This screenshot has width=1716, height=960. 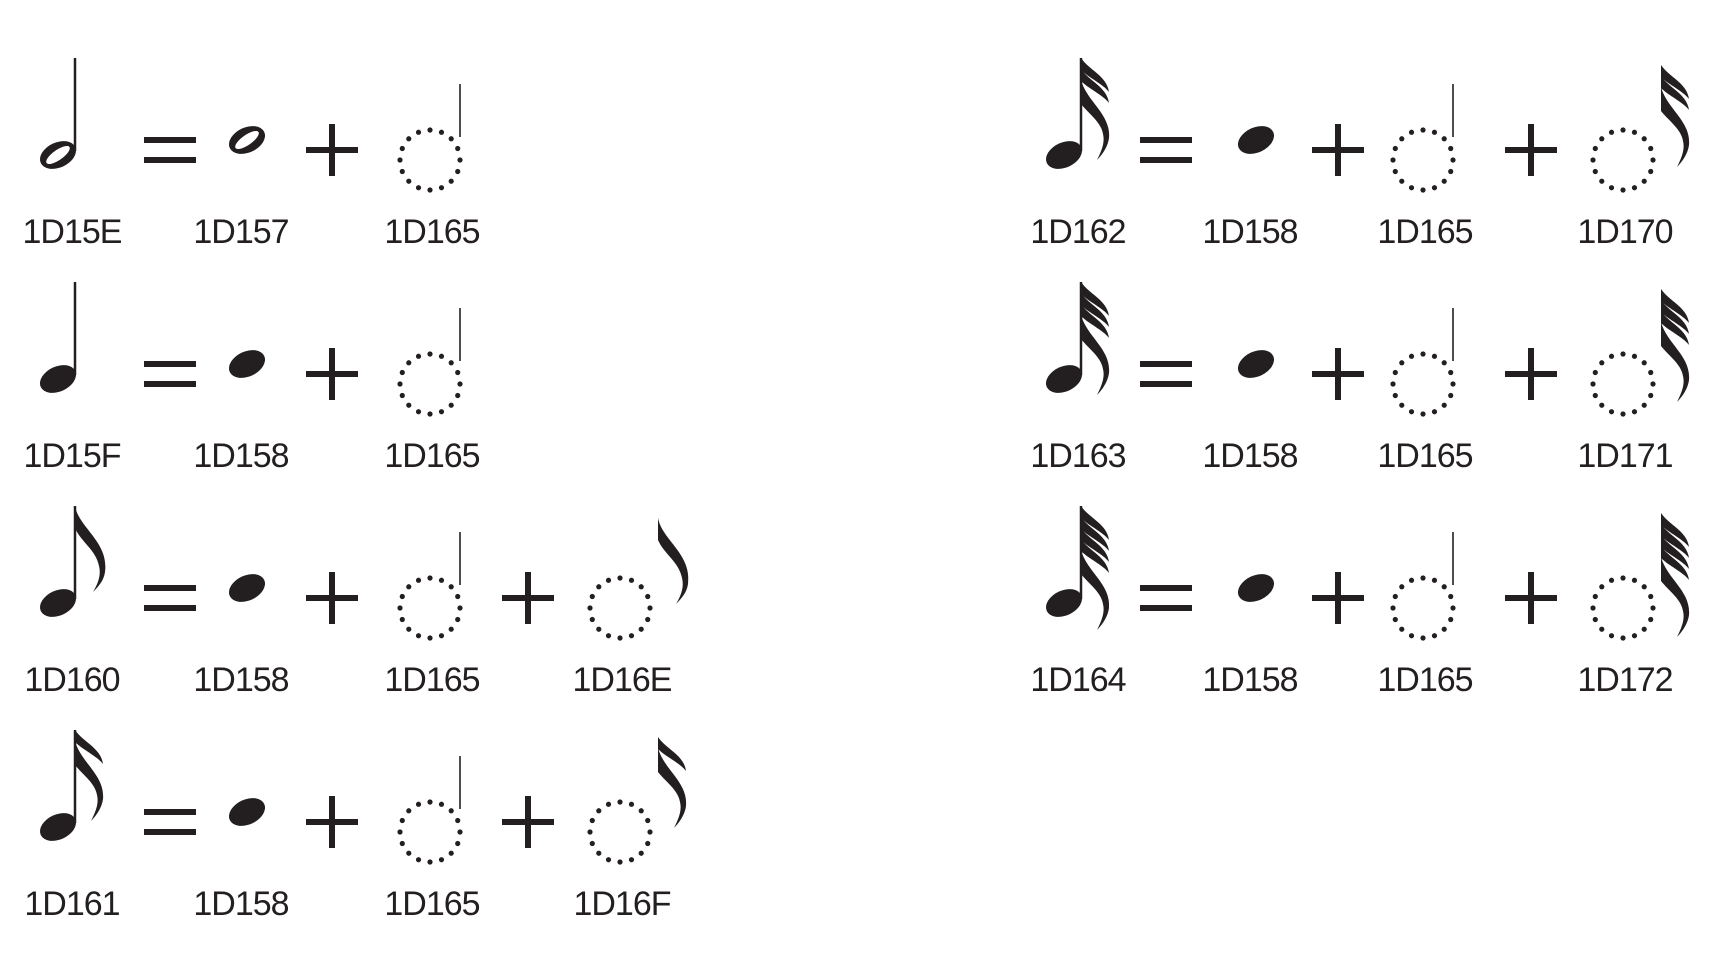 I want to click on code-point-label: 1D161, so click(x=72, y=904).